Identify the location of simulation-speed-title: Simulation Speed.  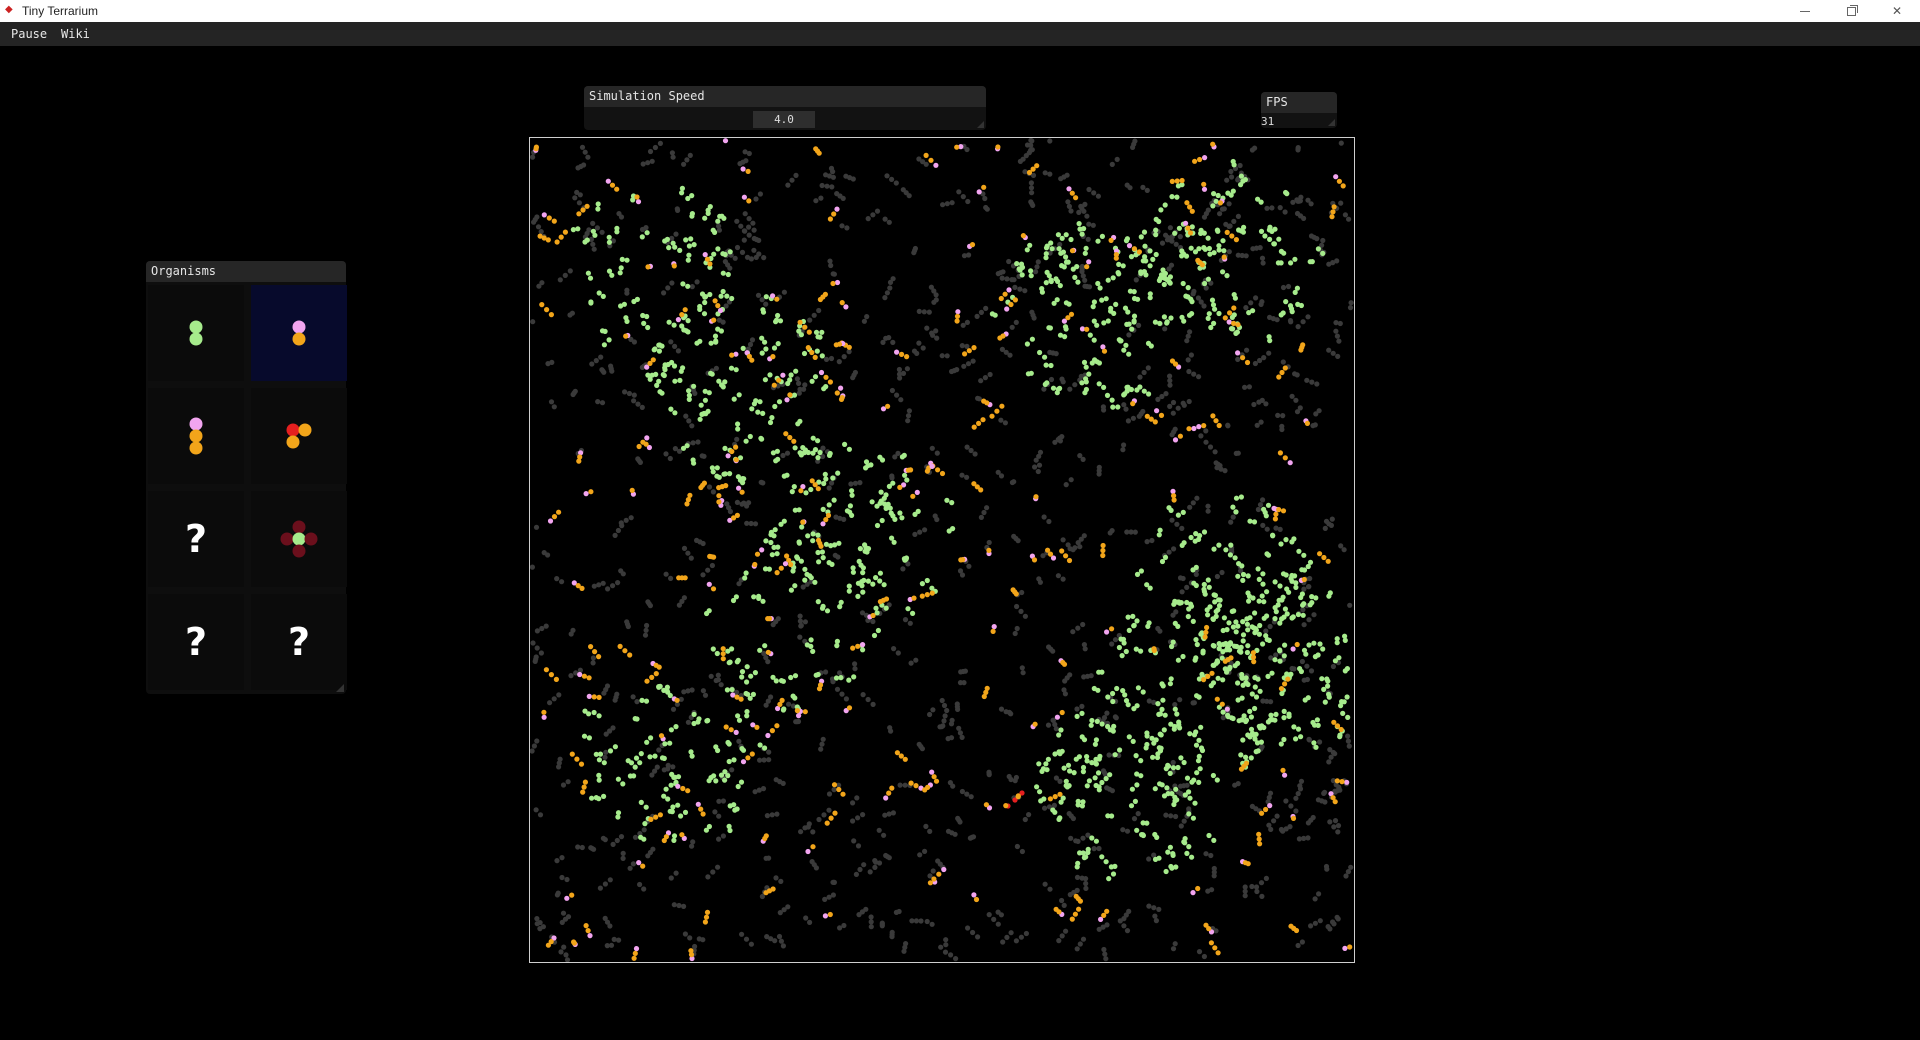
(785, 96).